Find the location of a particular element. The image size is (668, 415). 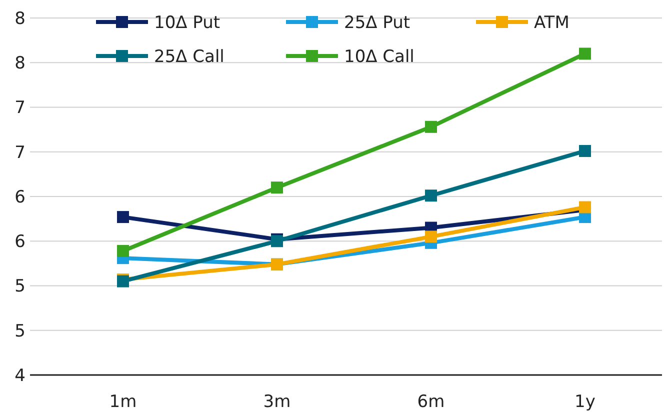

y-tick-label: 4 is located at coordinates (20, 376).